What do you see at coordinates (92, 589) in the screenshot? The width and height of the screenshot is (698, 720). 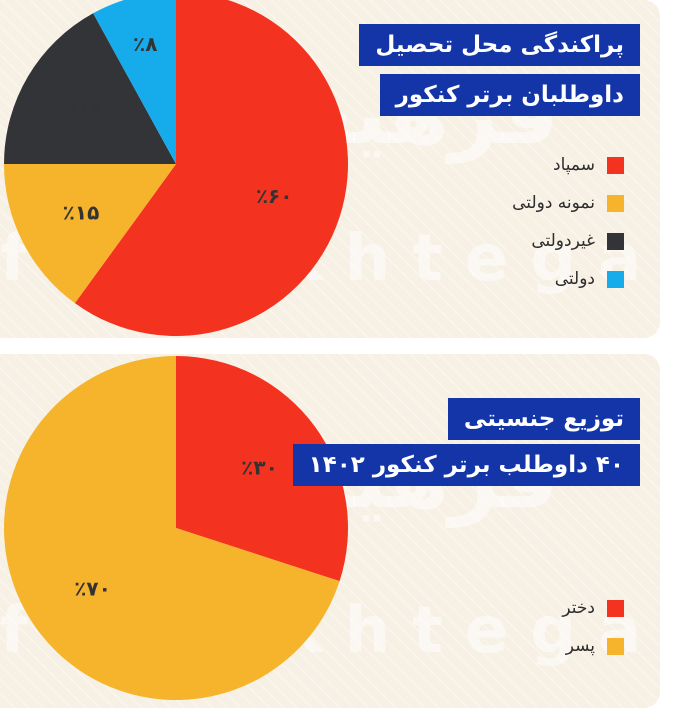 I see `pie-slice-label: ٪۷۰` at bounding box center [92, 589].